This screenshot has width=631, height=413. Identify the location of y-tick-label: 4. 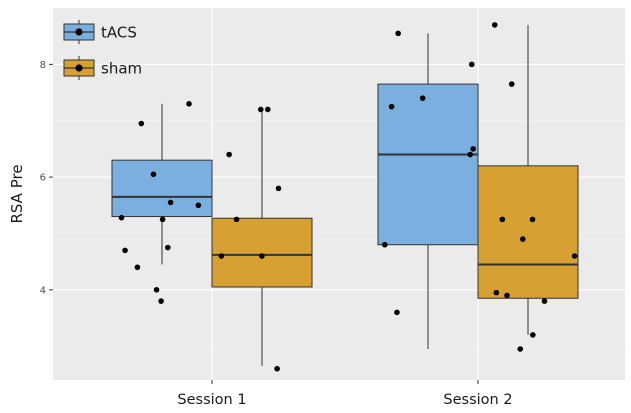
(43, 290).